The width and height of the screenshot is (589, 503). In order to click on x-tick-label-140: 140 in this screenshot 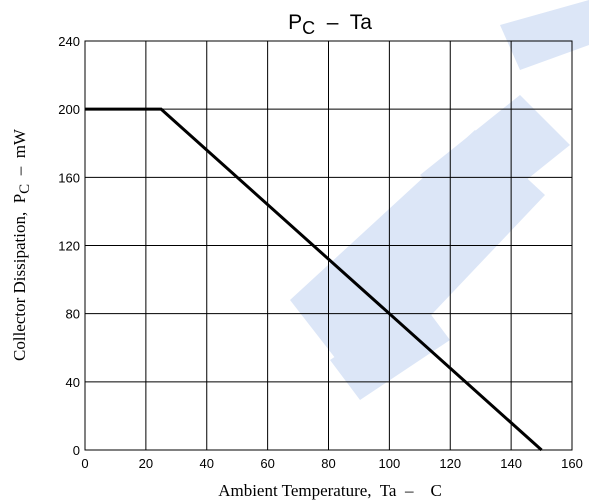, I will do `click(511, 463)`.